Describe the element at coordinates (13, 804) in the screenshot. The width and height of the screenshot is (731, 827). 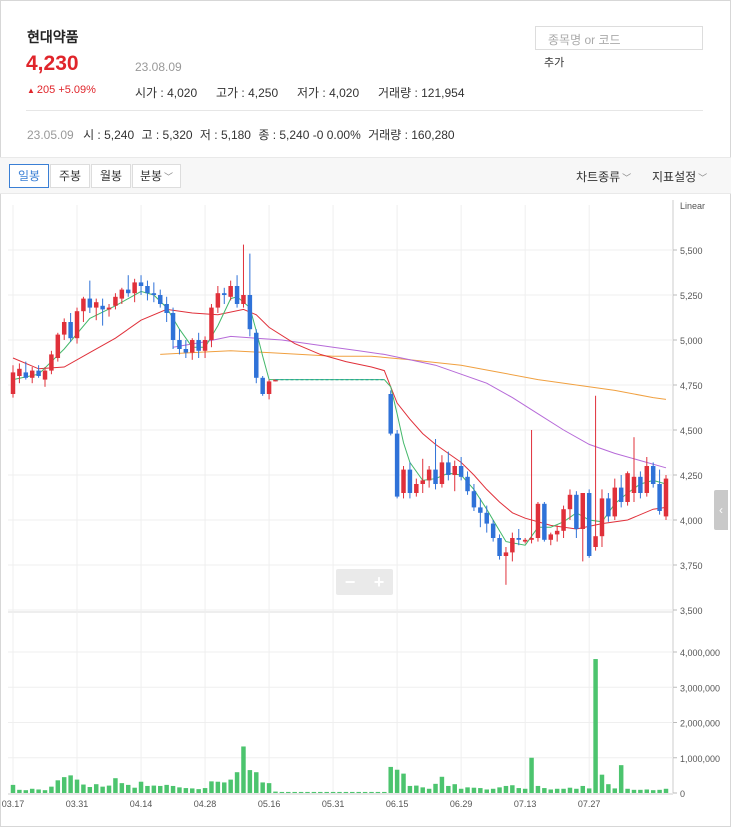
I see `x-tick-label: 03.17` at that location.